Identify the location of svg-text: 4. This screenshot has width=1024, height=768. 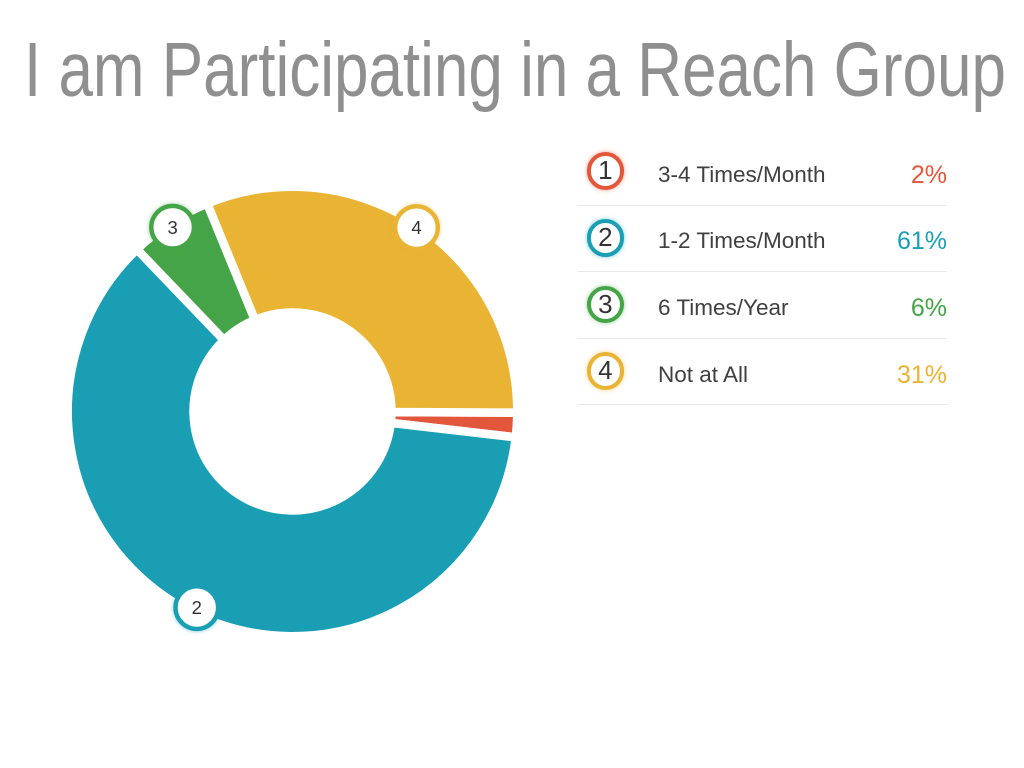
(416, 227).